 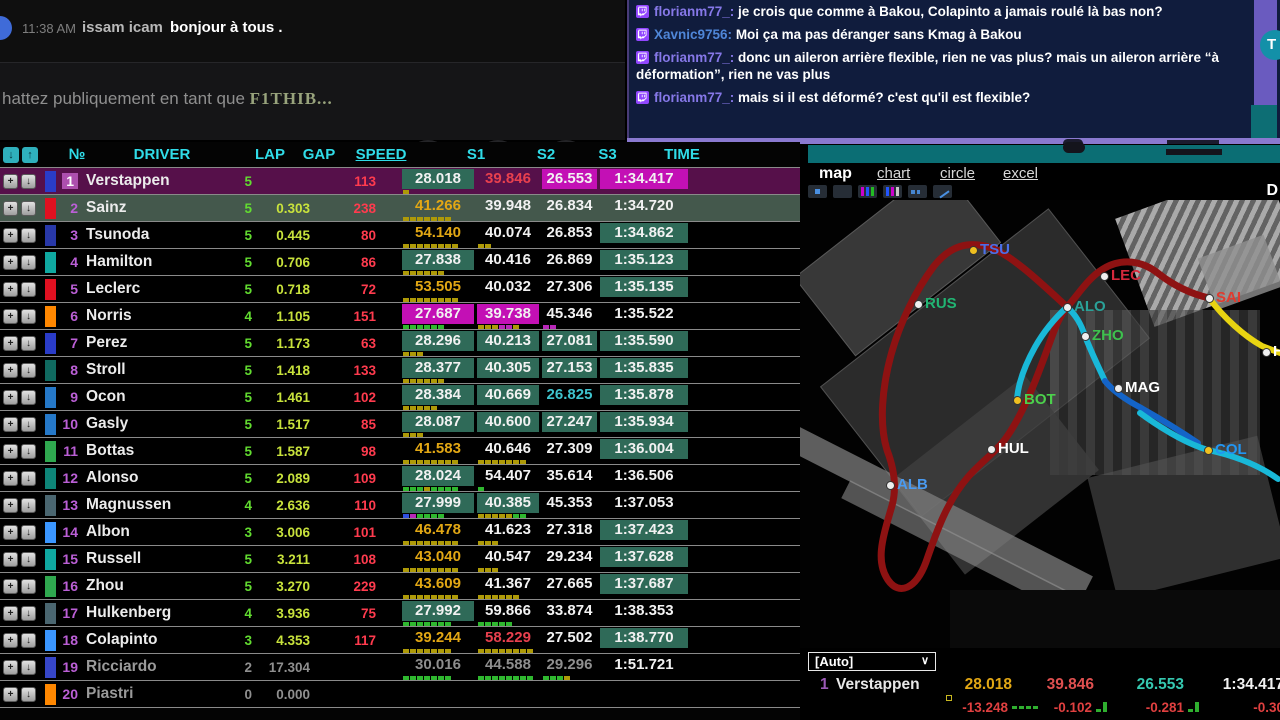 What do you see at coordinates (894, 173) in the screenshot?
I see `tab-chart: chart` at bounding box center [894, 173].